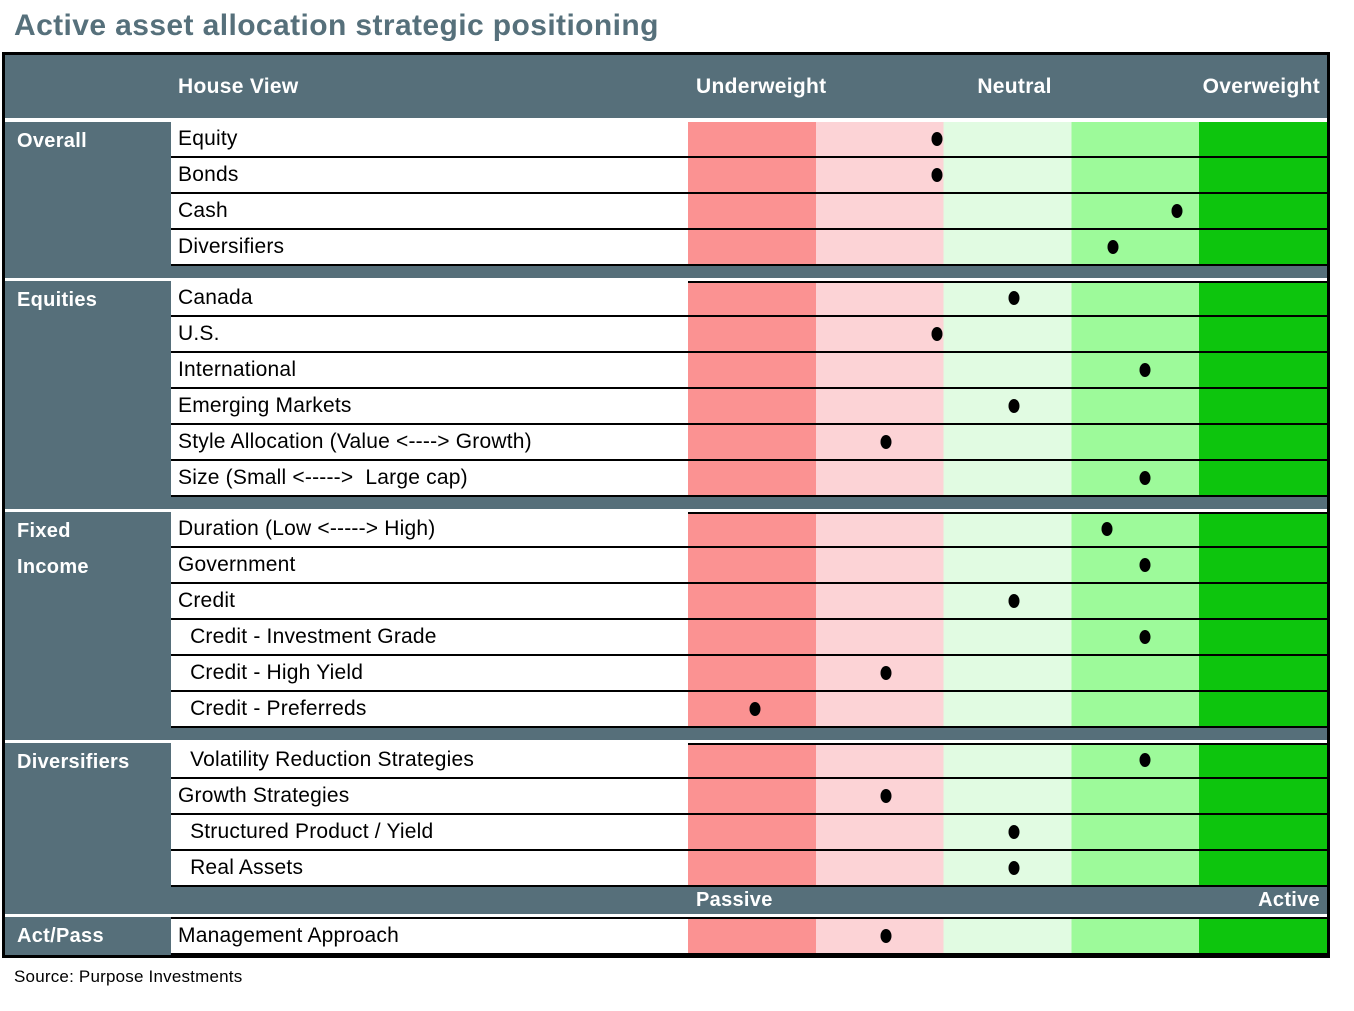  I want to click on table-row: Bonds, so click(749, 176).